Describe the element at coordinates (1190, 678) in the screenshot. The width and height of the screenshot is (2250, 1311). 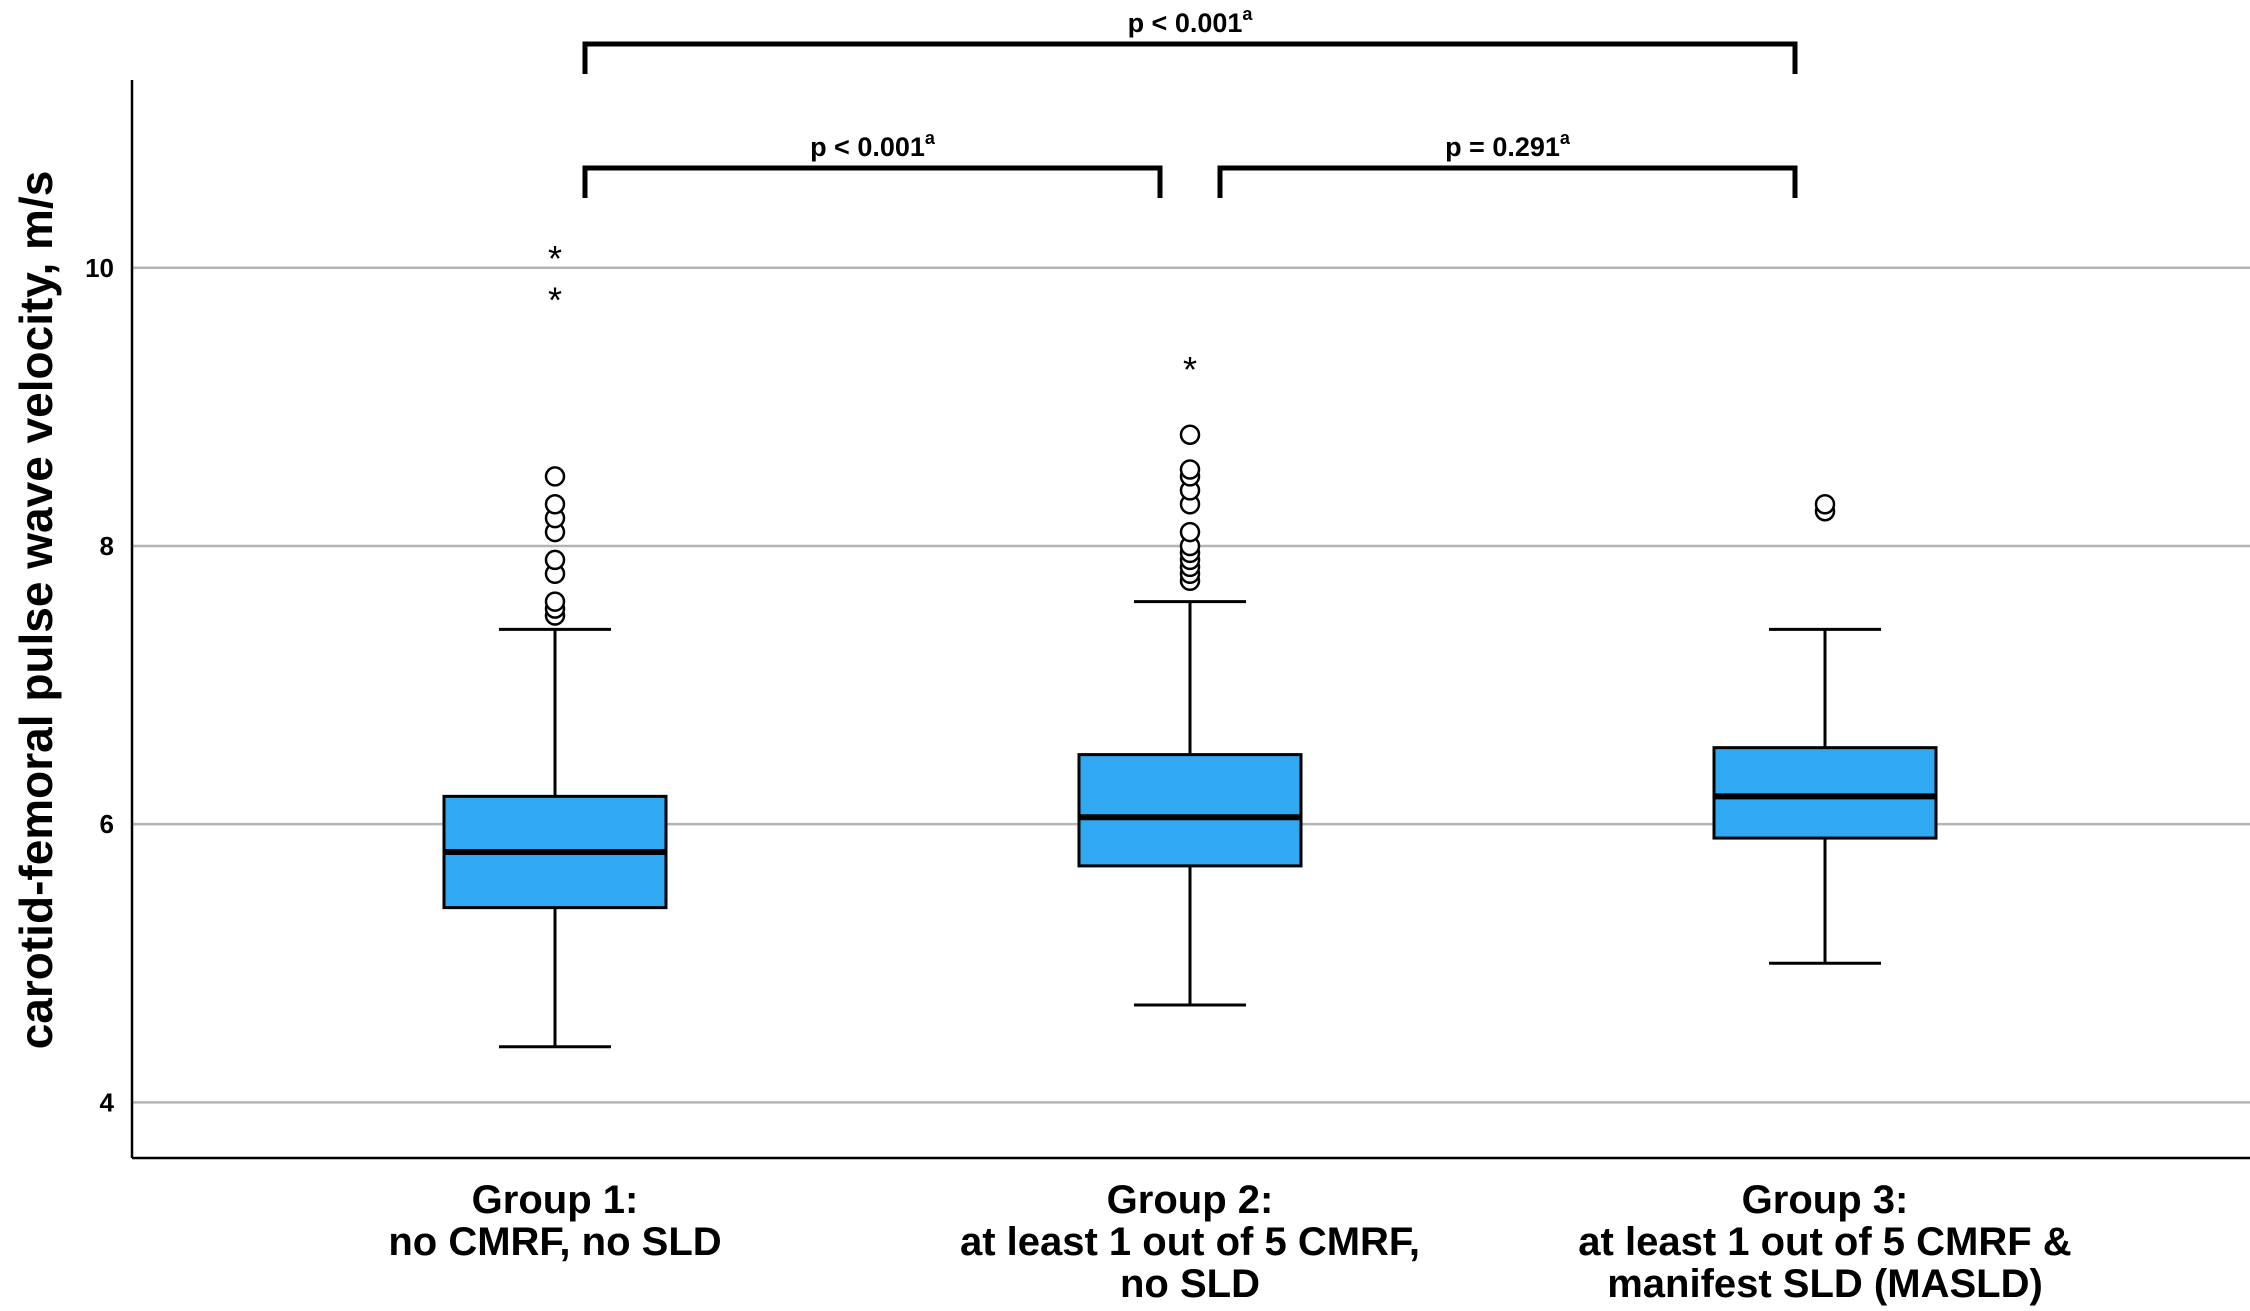
I see `group-2-box: *` at that location.